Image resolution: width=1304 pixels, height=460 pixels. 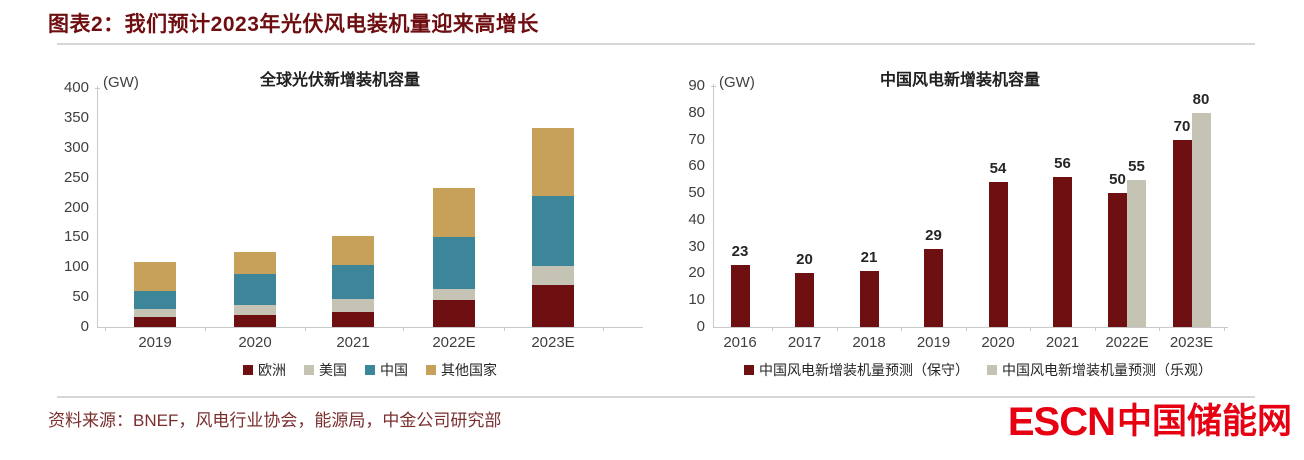 I want to click on y-tick-label: 80, so click(x=696, y=112).